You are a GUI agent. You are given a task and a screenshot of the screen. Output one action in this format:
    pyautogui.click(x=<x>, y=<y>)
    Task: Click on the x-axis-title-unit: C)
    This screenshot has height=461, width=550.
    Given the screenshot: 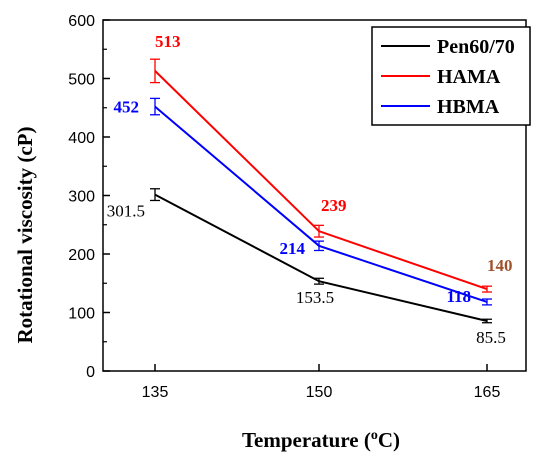 What is the action you would take?
    pyautogui.click(x=389, y=440)
    